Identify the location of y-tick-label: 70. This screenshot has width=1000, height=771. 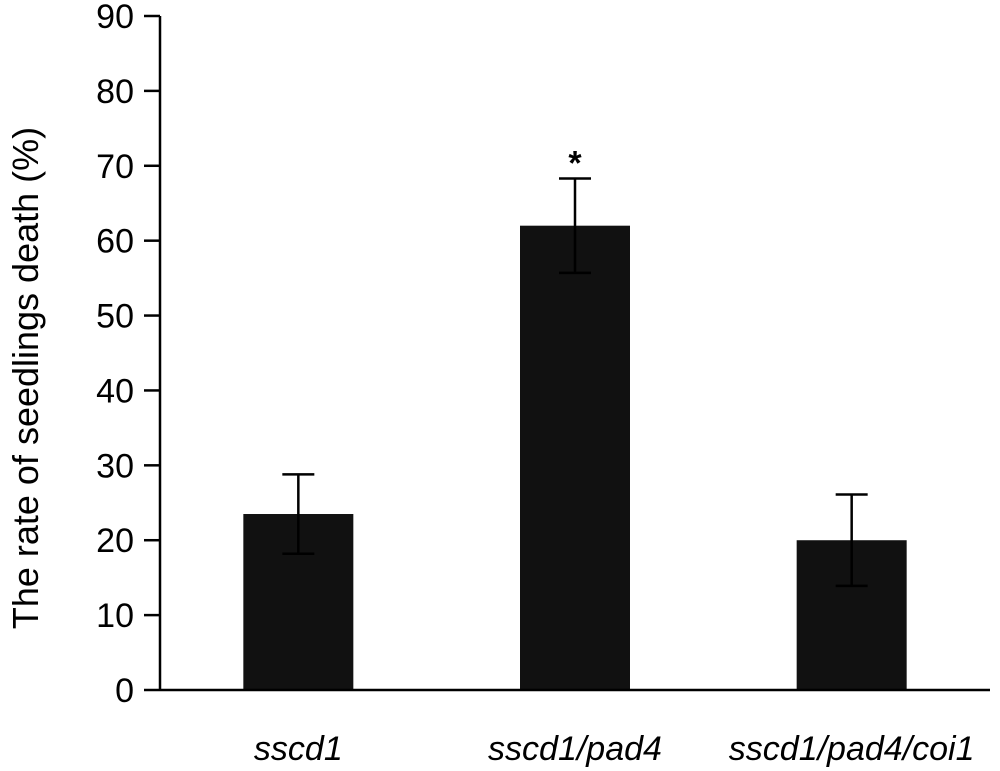
(115, 167).